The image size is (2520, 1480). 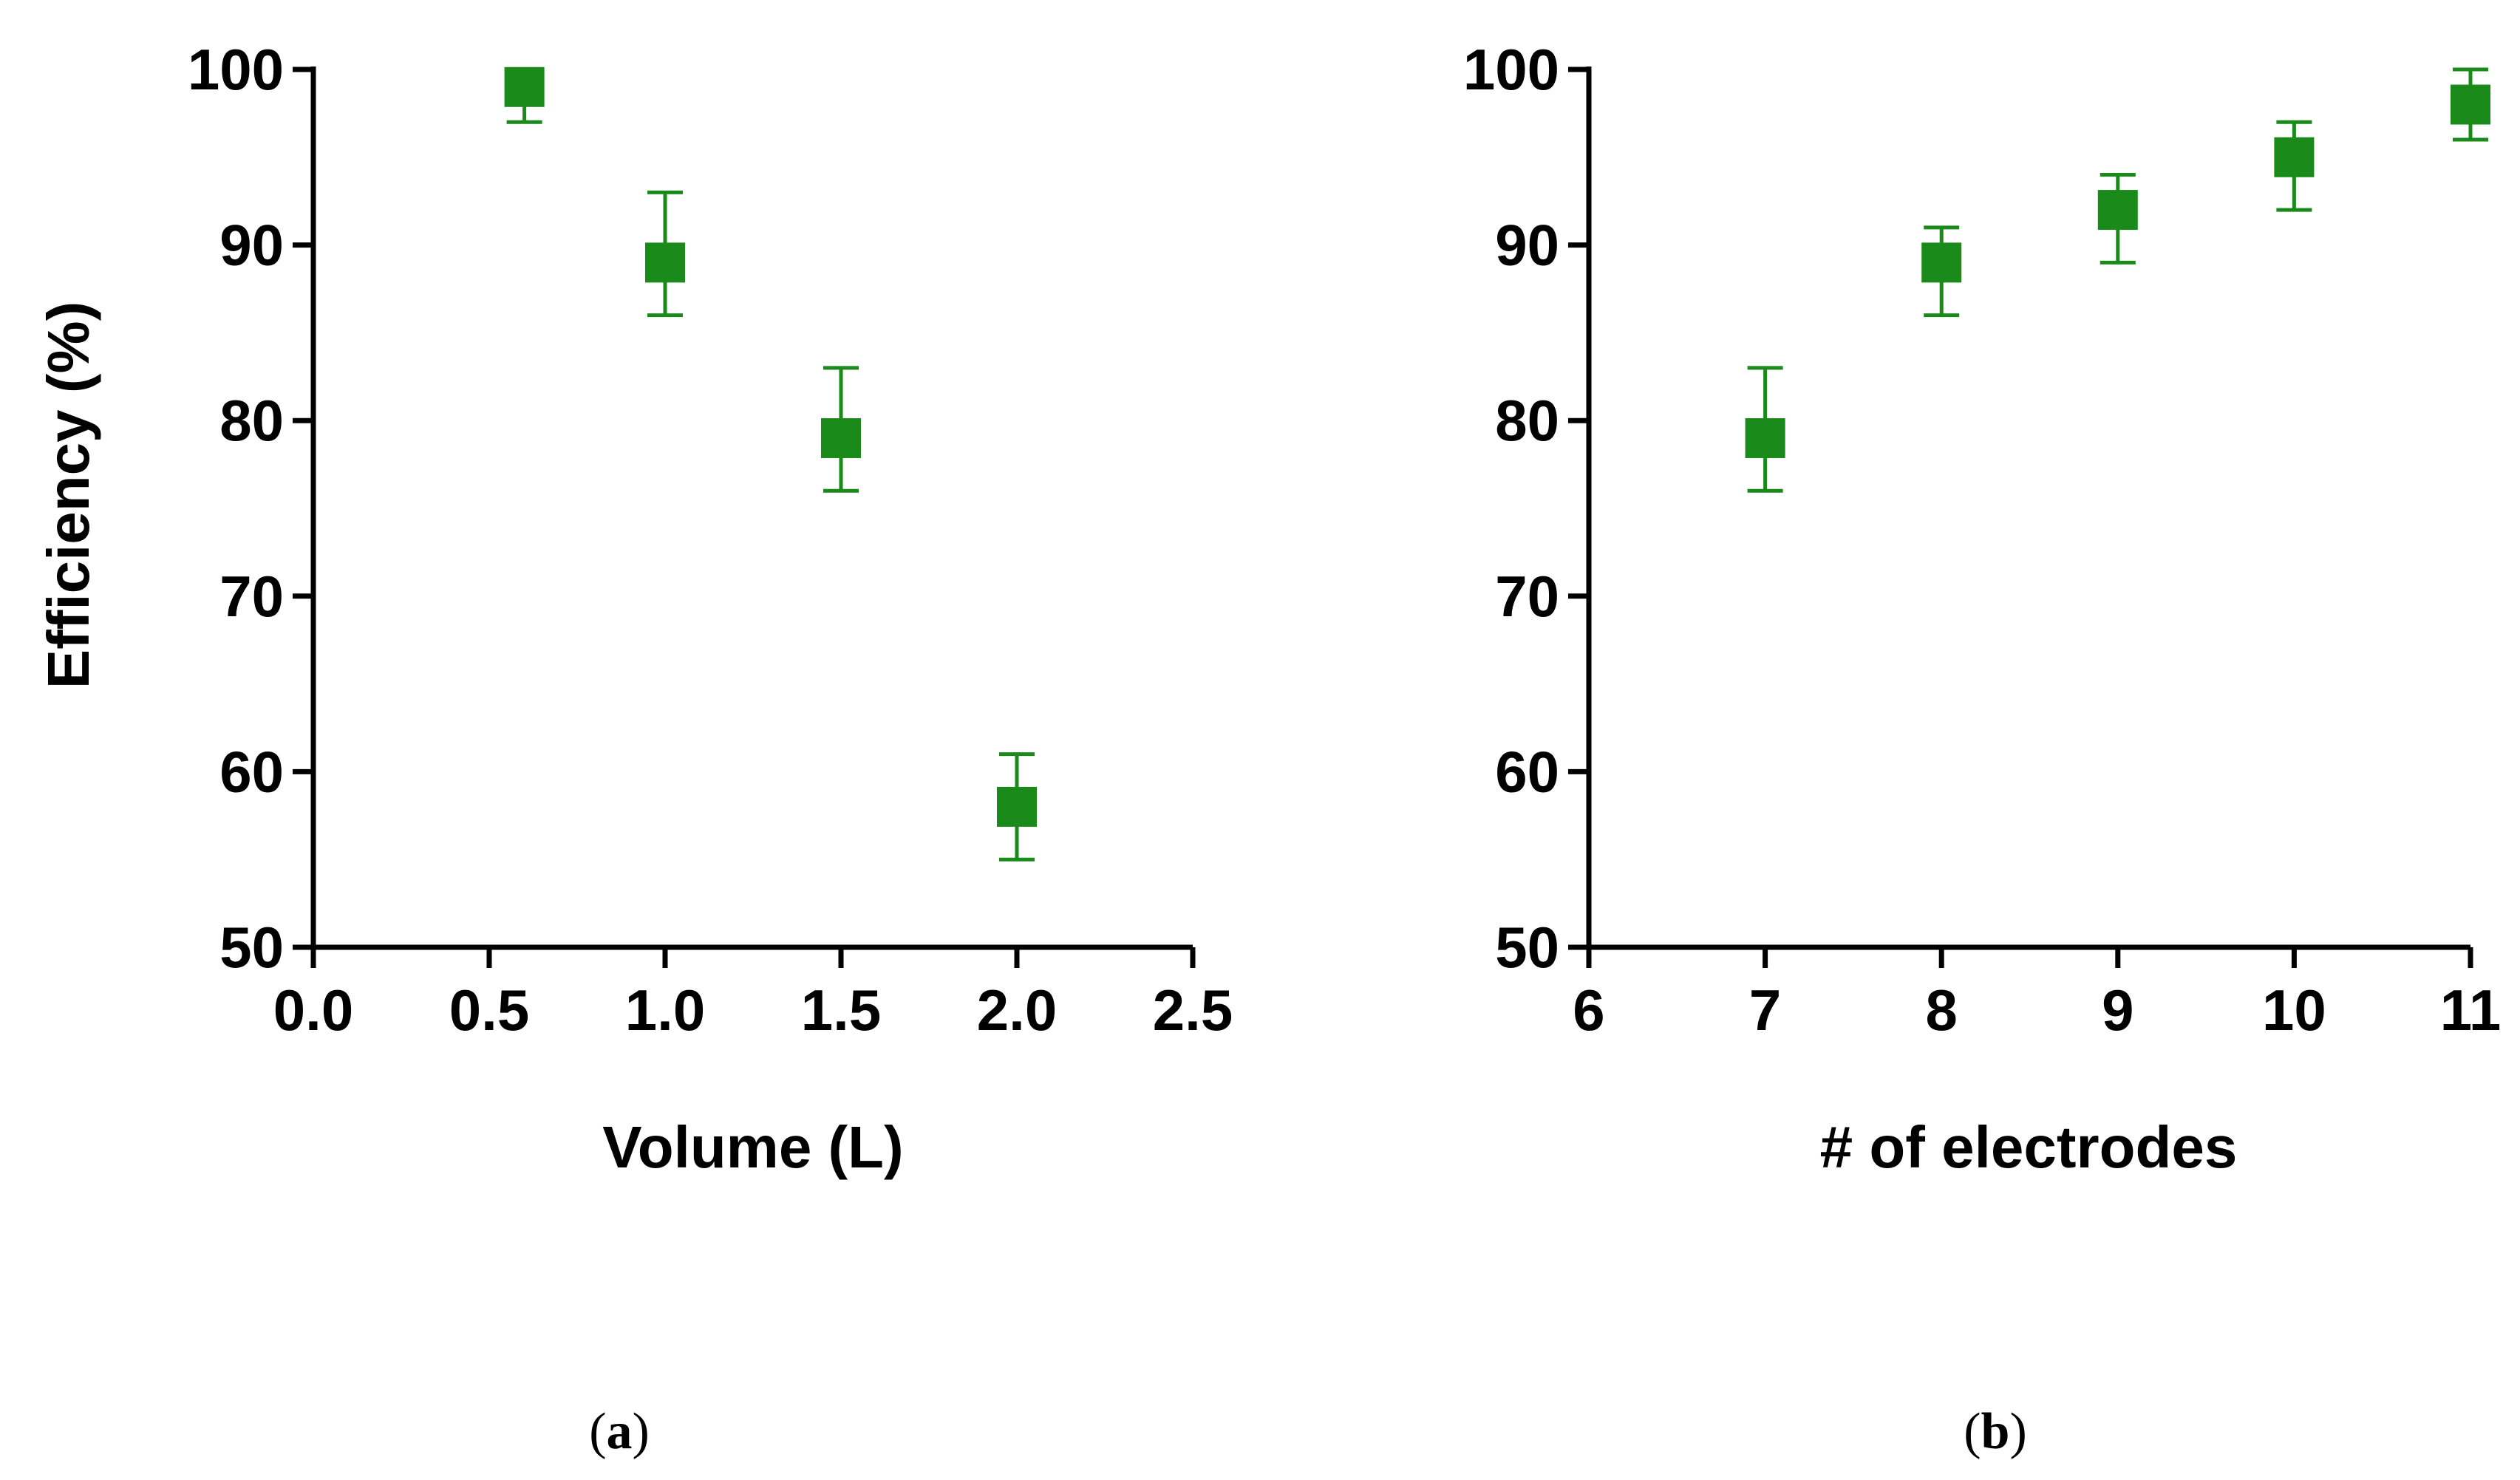 I want to click on panel-a-y-axis-title: Efficiency (%), so click(x=68, y=495).